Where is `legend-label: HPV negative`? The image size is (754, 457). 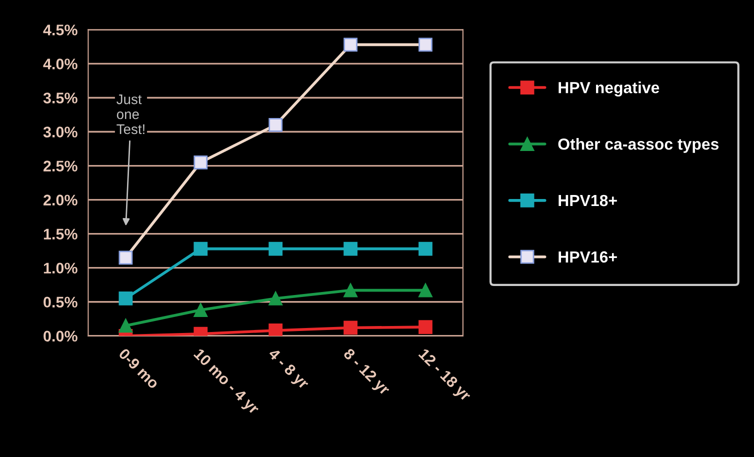 legend-label: HPV negative is located at coordinates (609, 89).